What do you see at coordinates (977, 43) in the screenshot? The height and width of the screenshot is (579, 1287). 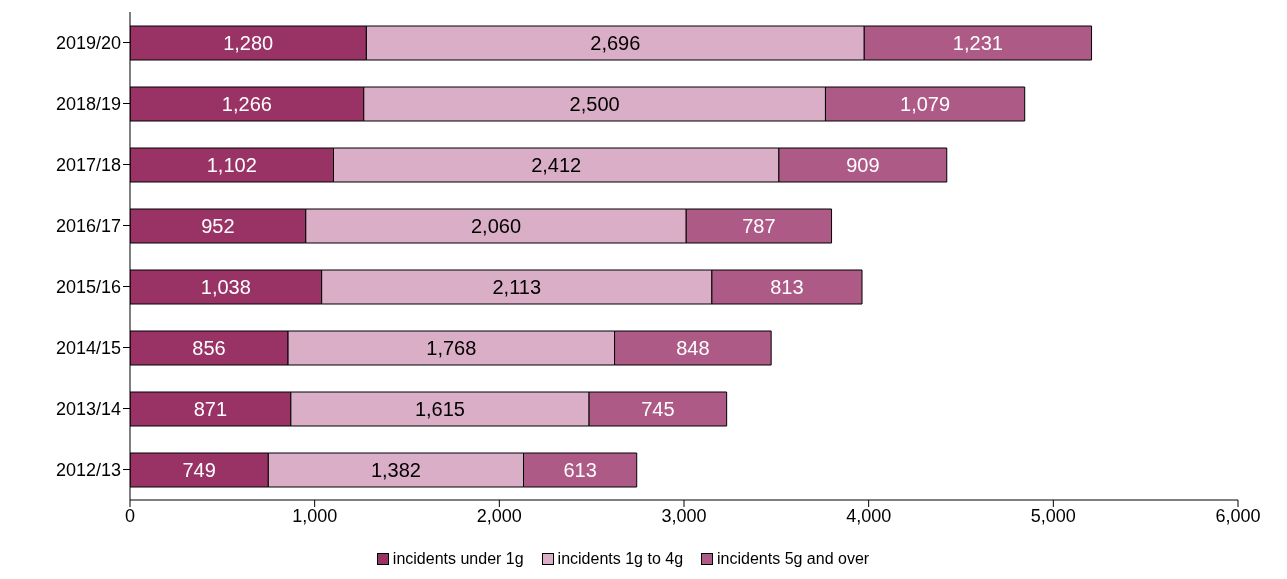 I see `data-label: 1,231` at bounding box center [977, 43].